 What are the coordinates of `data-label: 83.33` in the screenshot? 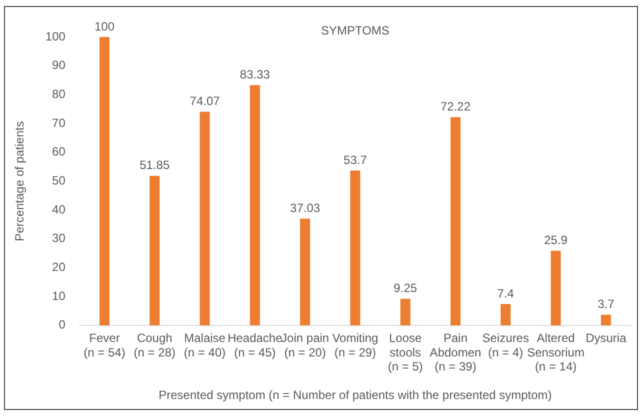 It's located at (255, 74).